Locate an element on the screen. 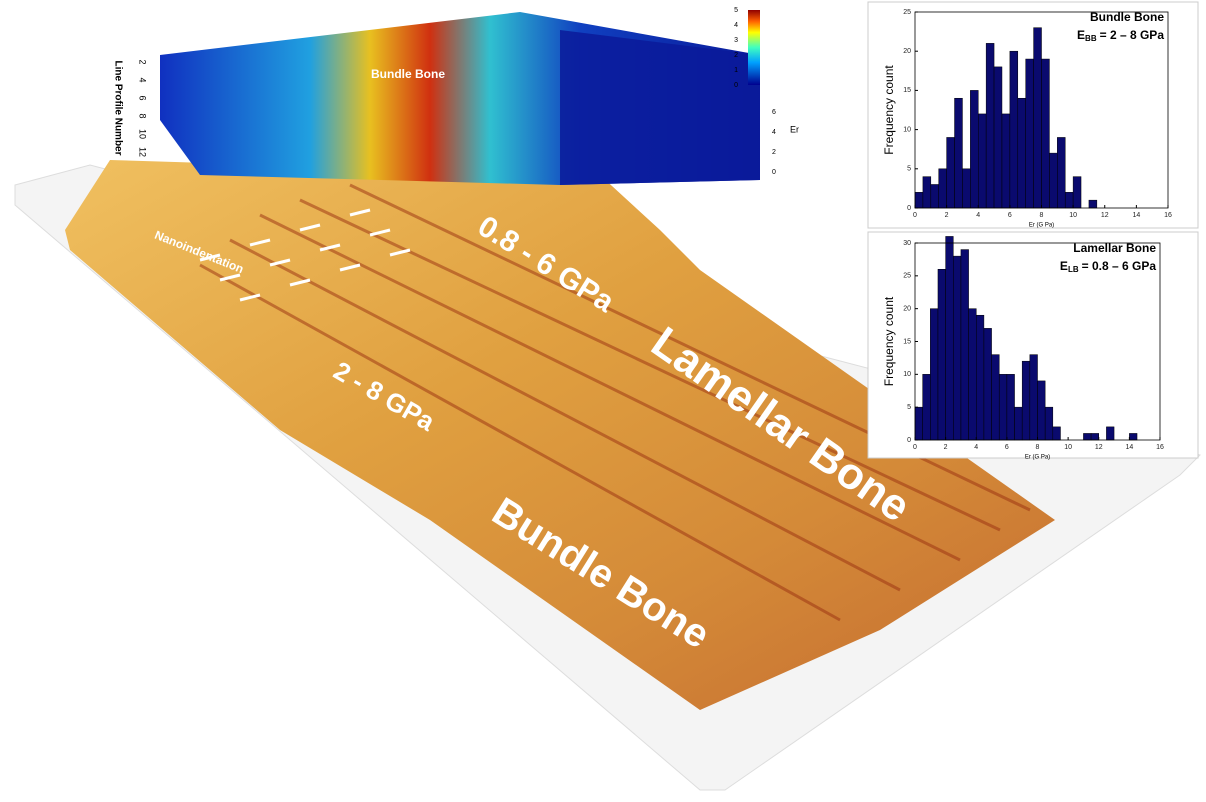 The width and height of the screenshot is (1206, 802). surface-label: Bundle Bone is located at coordinates (408, 74).